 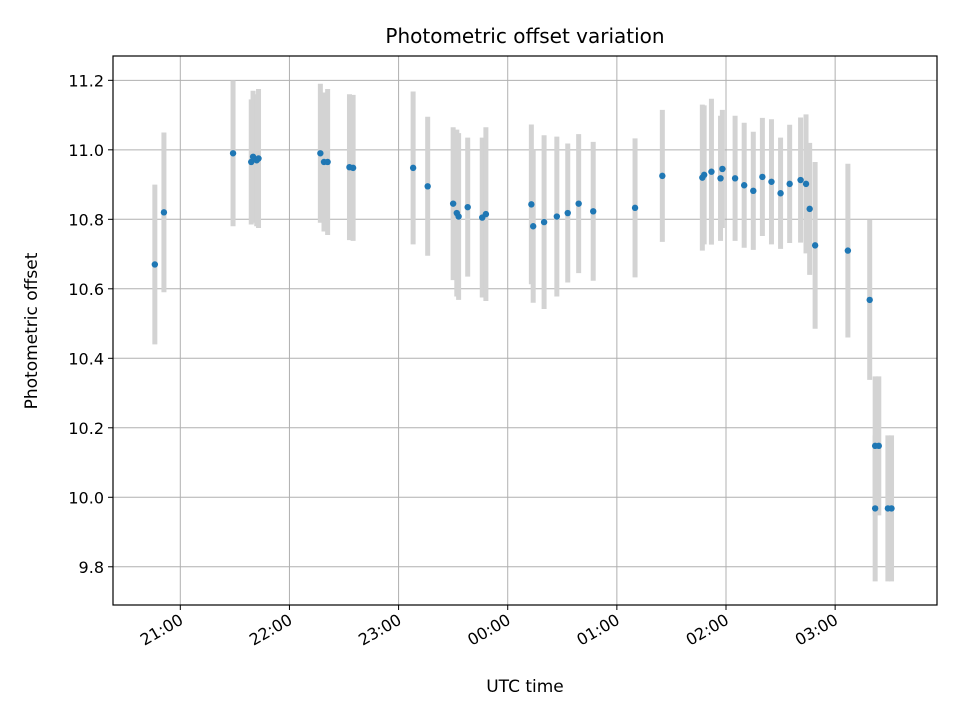 What do you see at coordinates (525, 687) in the screenshot?
I see `x-axis-label: UTC time` at bounding box center [525, 687].